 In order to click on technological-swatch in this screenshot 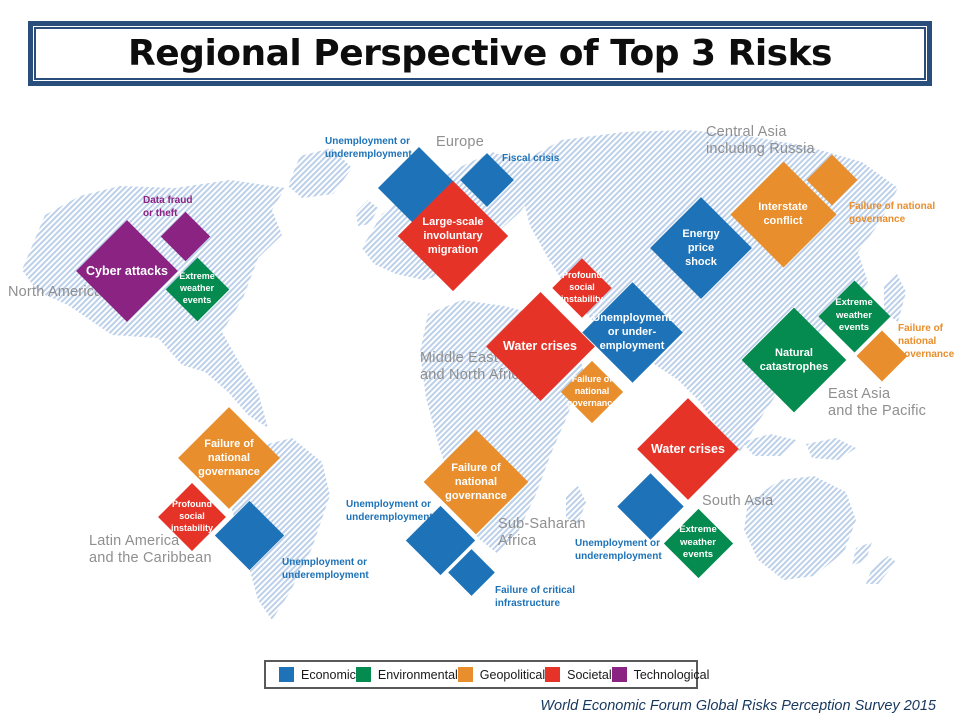, I will do `click(619, 674)`.